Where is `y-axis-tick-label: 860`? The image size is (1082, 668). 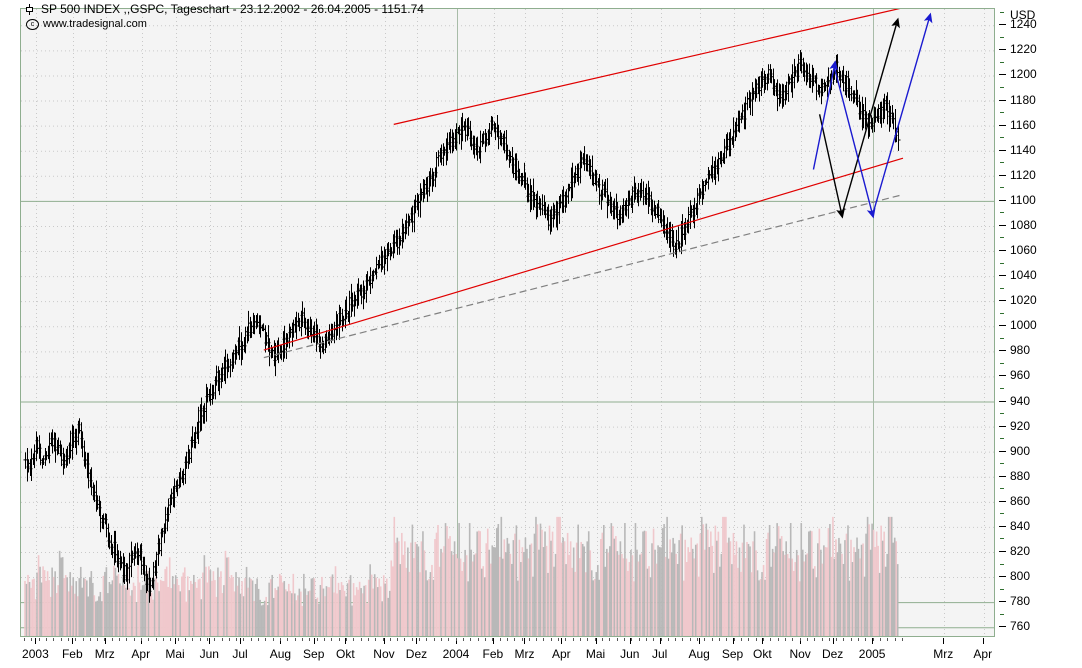 y-axis-tick-label: 860 is located at coordinates (1020, 500).